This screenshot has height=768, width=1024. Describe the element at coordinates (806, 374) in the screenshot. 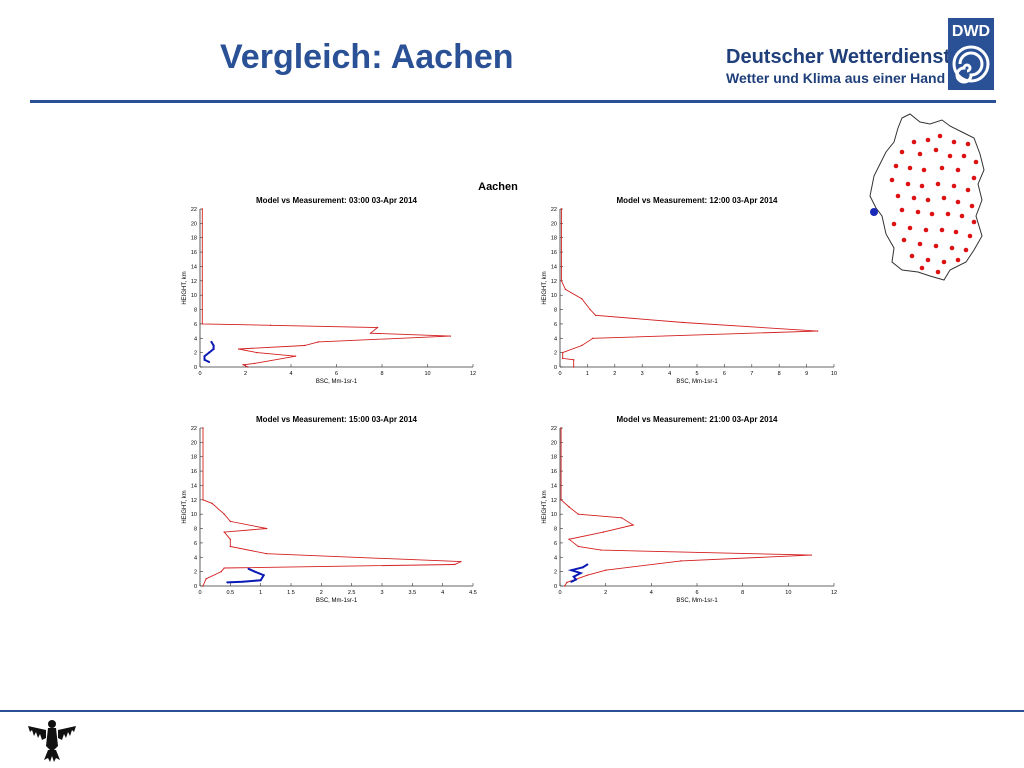

I see `x-tick-label: 9` at that location.